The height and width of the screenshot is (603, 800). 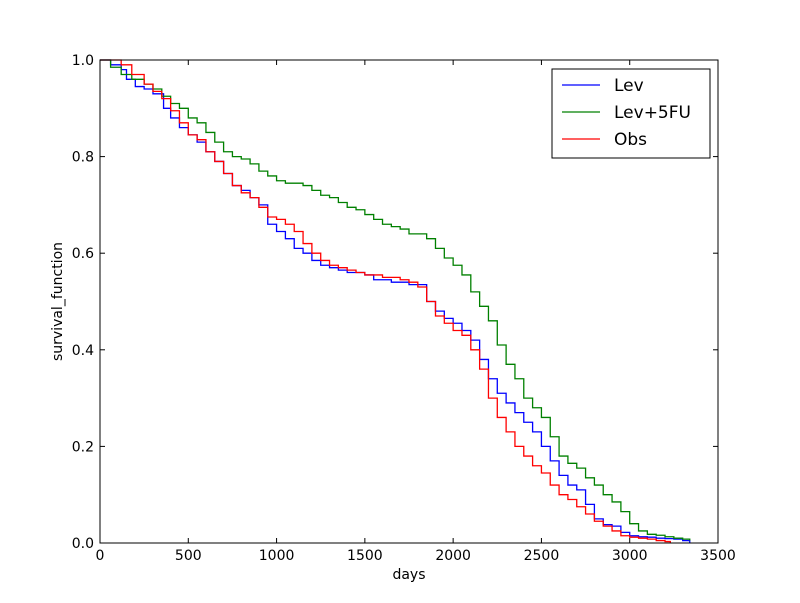 What do you see at coordinates (542, 556) in the screenshot?
I see `x-tick-label: 2500` at bounding box center [542, 556].